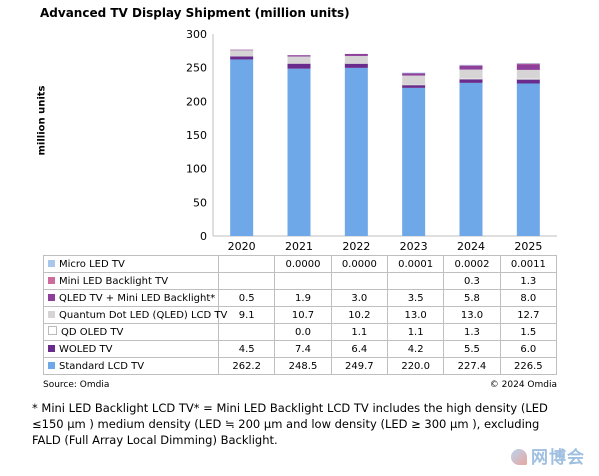 The image size is (599, 476). What do you see at coordinates (472, 366) in the screenshot?
I see `value-cell: 227.4` at bounding box center [472, 366].